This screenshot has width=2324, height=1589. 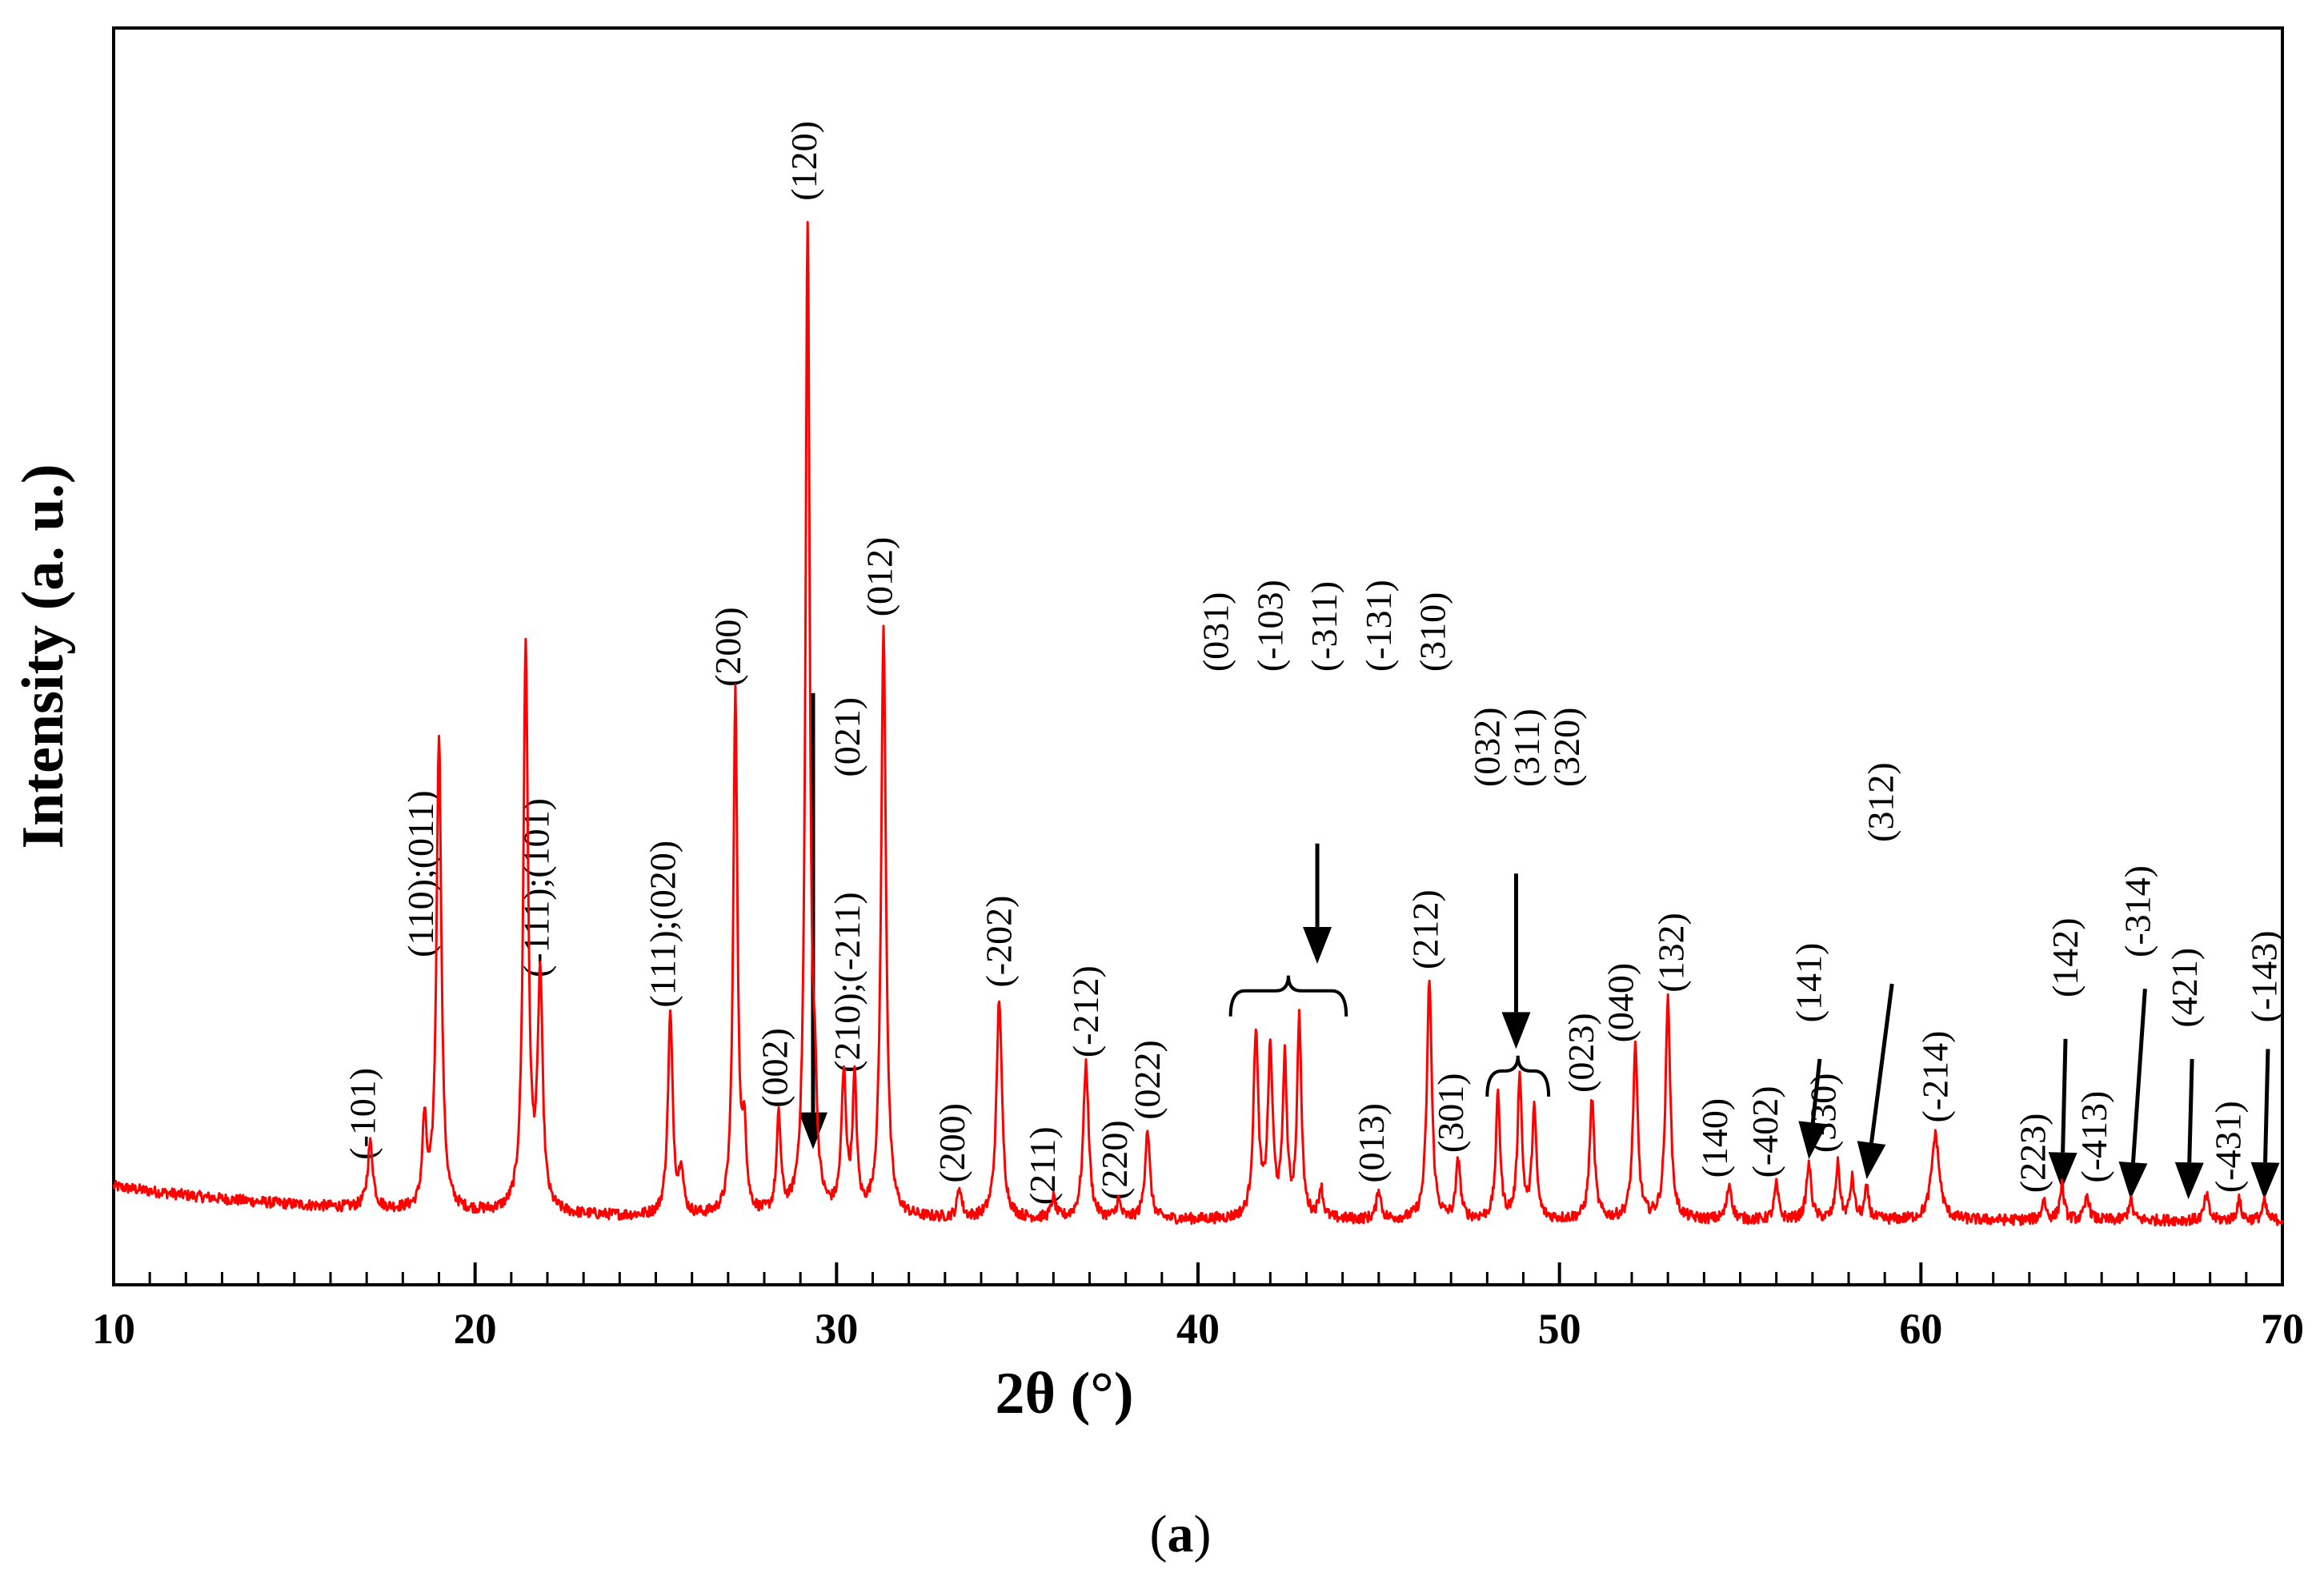 I want to click on peak-label: (223), so click(x=2033, y=1154).